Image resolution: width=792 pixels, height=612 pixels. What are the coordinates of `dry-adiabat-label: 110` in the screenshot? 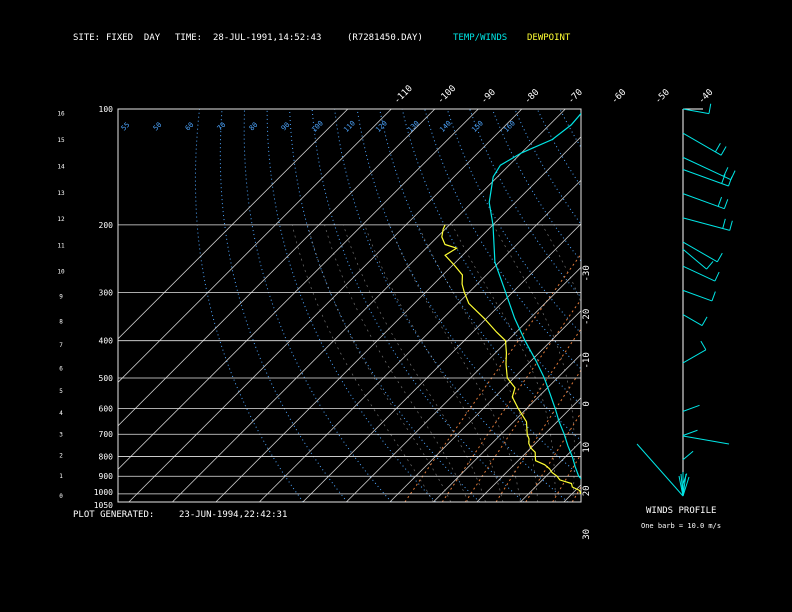 It's located at (349, 126).